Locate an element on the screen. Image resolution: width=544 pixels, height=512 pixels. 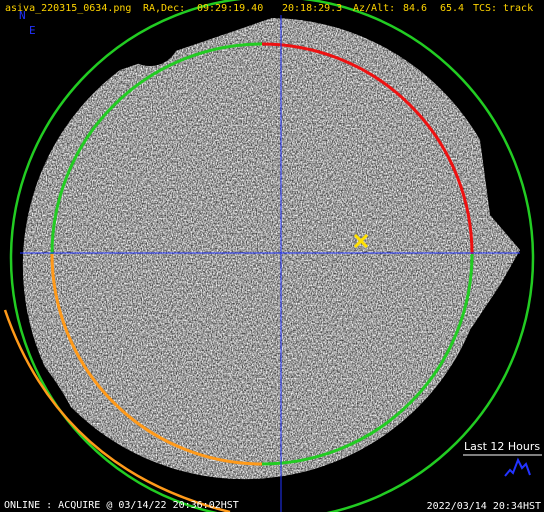
az: 84.6 is located at coordinates (415, 8).